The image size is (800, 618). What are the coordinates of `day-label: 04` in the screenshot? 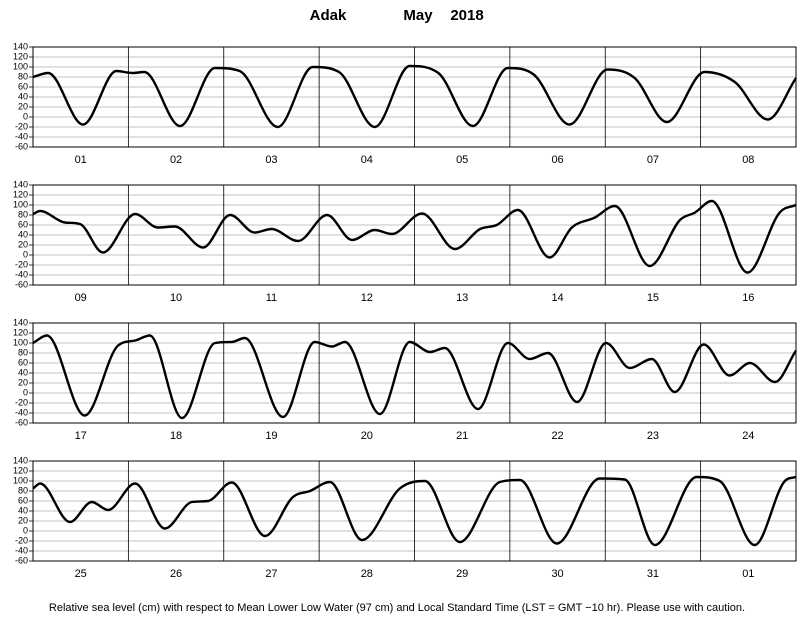 It's located at (367, 160).